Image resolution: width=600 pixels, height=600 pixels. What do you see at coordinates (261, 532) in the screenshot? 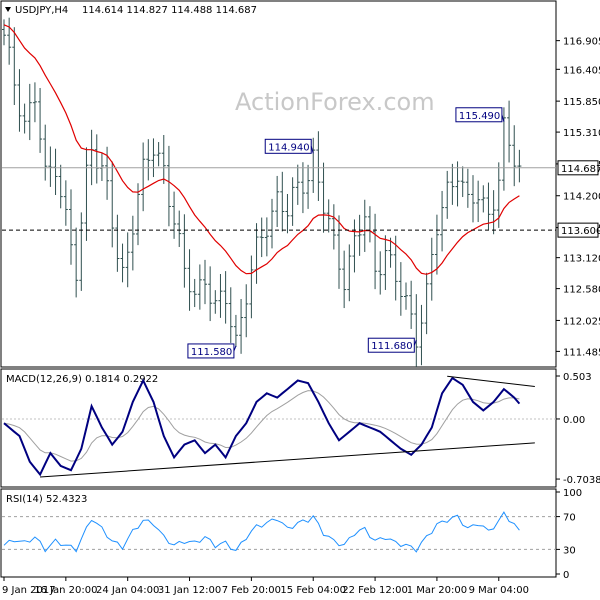
I see `rsi-line` at bounding box center [261, 532].